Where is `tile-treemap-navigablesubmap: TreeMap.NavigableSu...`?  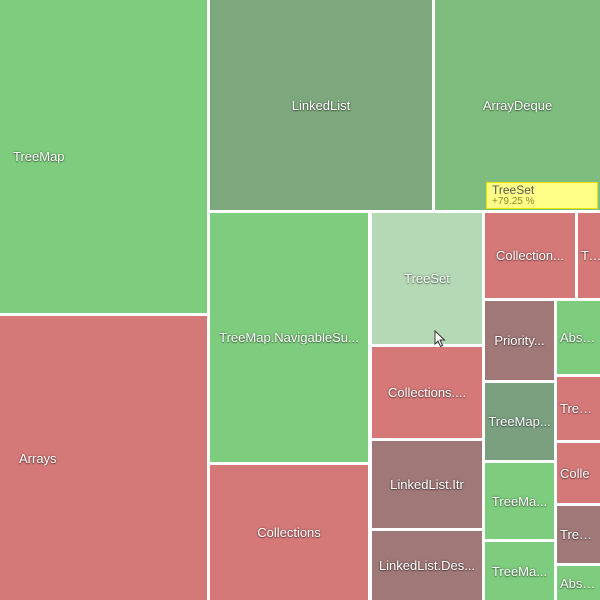 tile-treemap-navigablesubmap: TreeMap.NavigableSu... is located at coordinates (289, 337).